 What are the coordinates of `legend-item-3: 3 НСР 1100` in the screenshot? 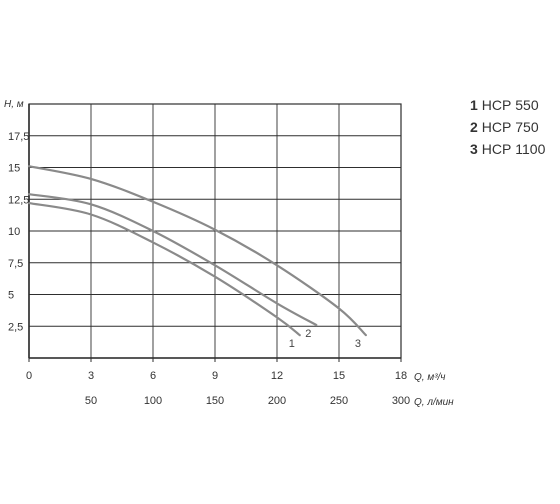 It's located at (507, 149).